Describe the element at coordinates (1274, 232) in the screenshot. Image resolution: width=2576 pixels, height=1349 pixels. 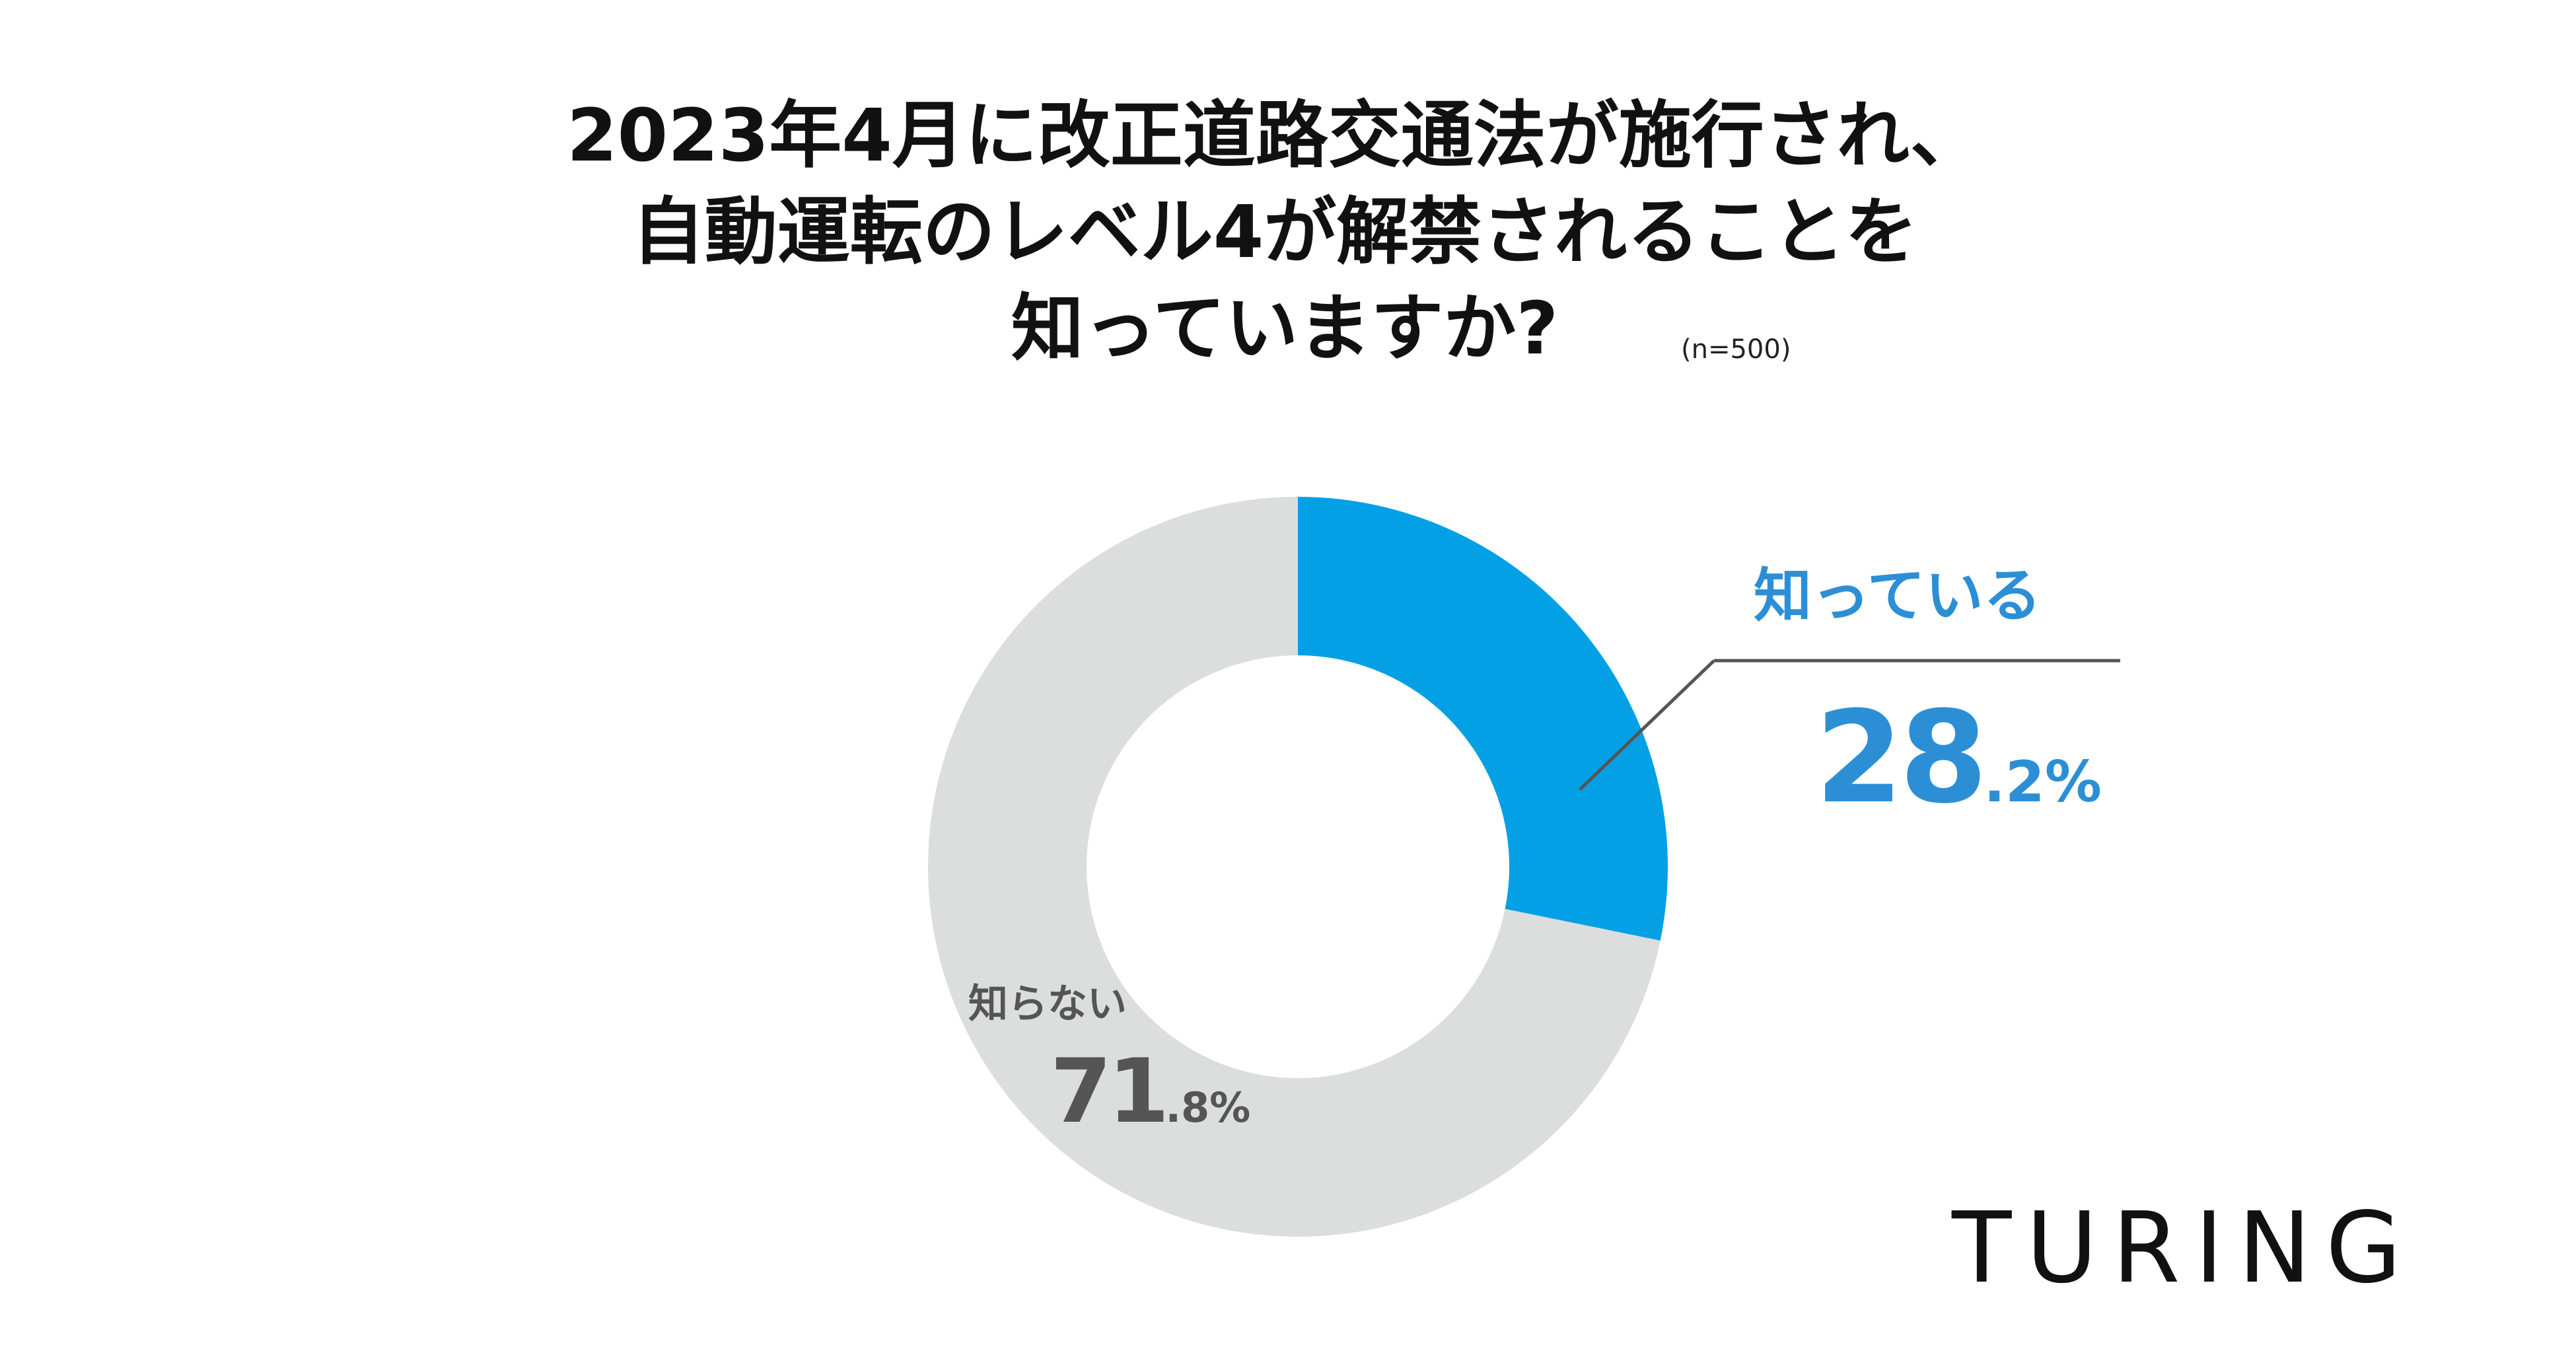
I see `chart-title-line-2: 自動運転のレベル4が解禁されることを` at that location.